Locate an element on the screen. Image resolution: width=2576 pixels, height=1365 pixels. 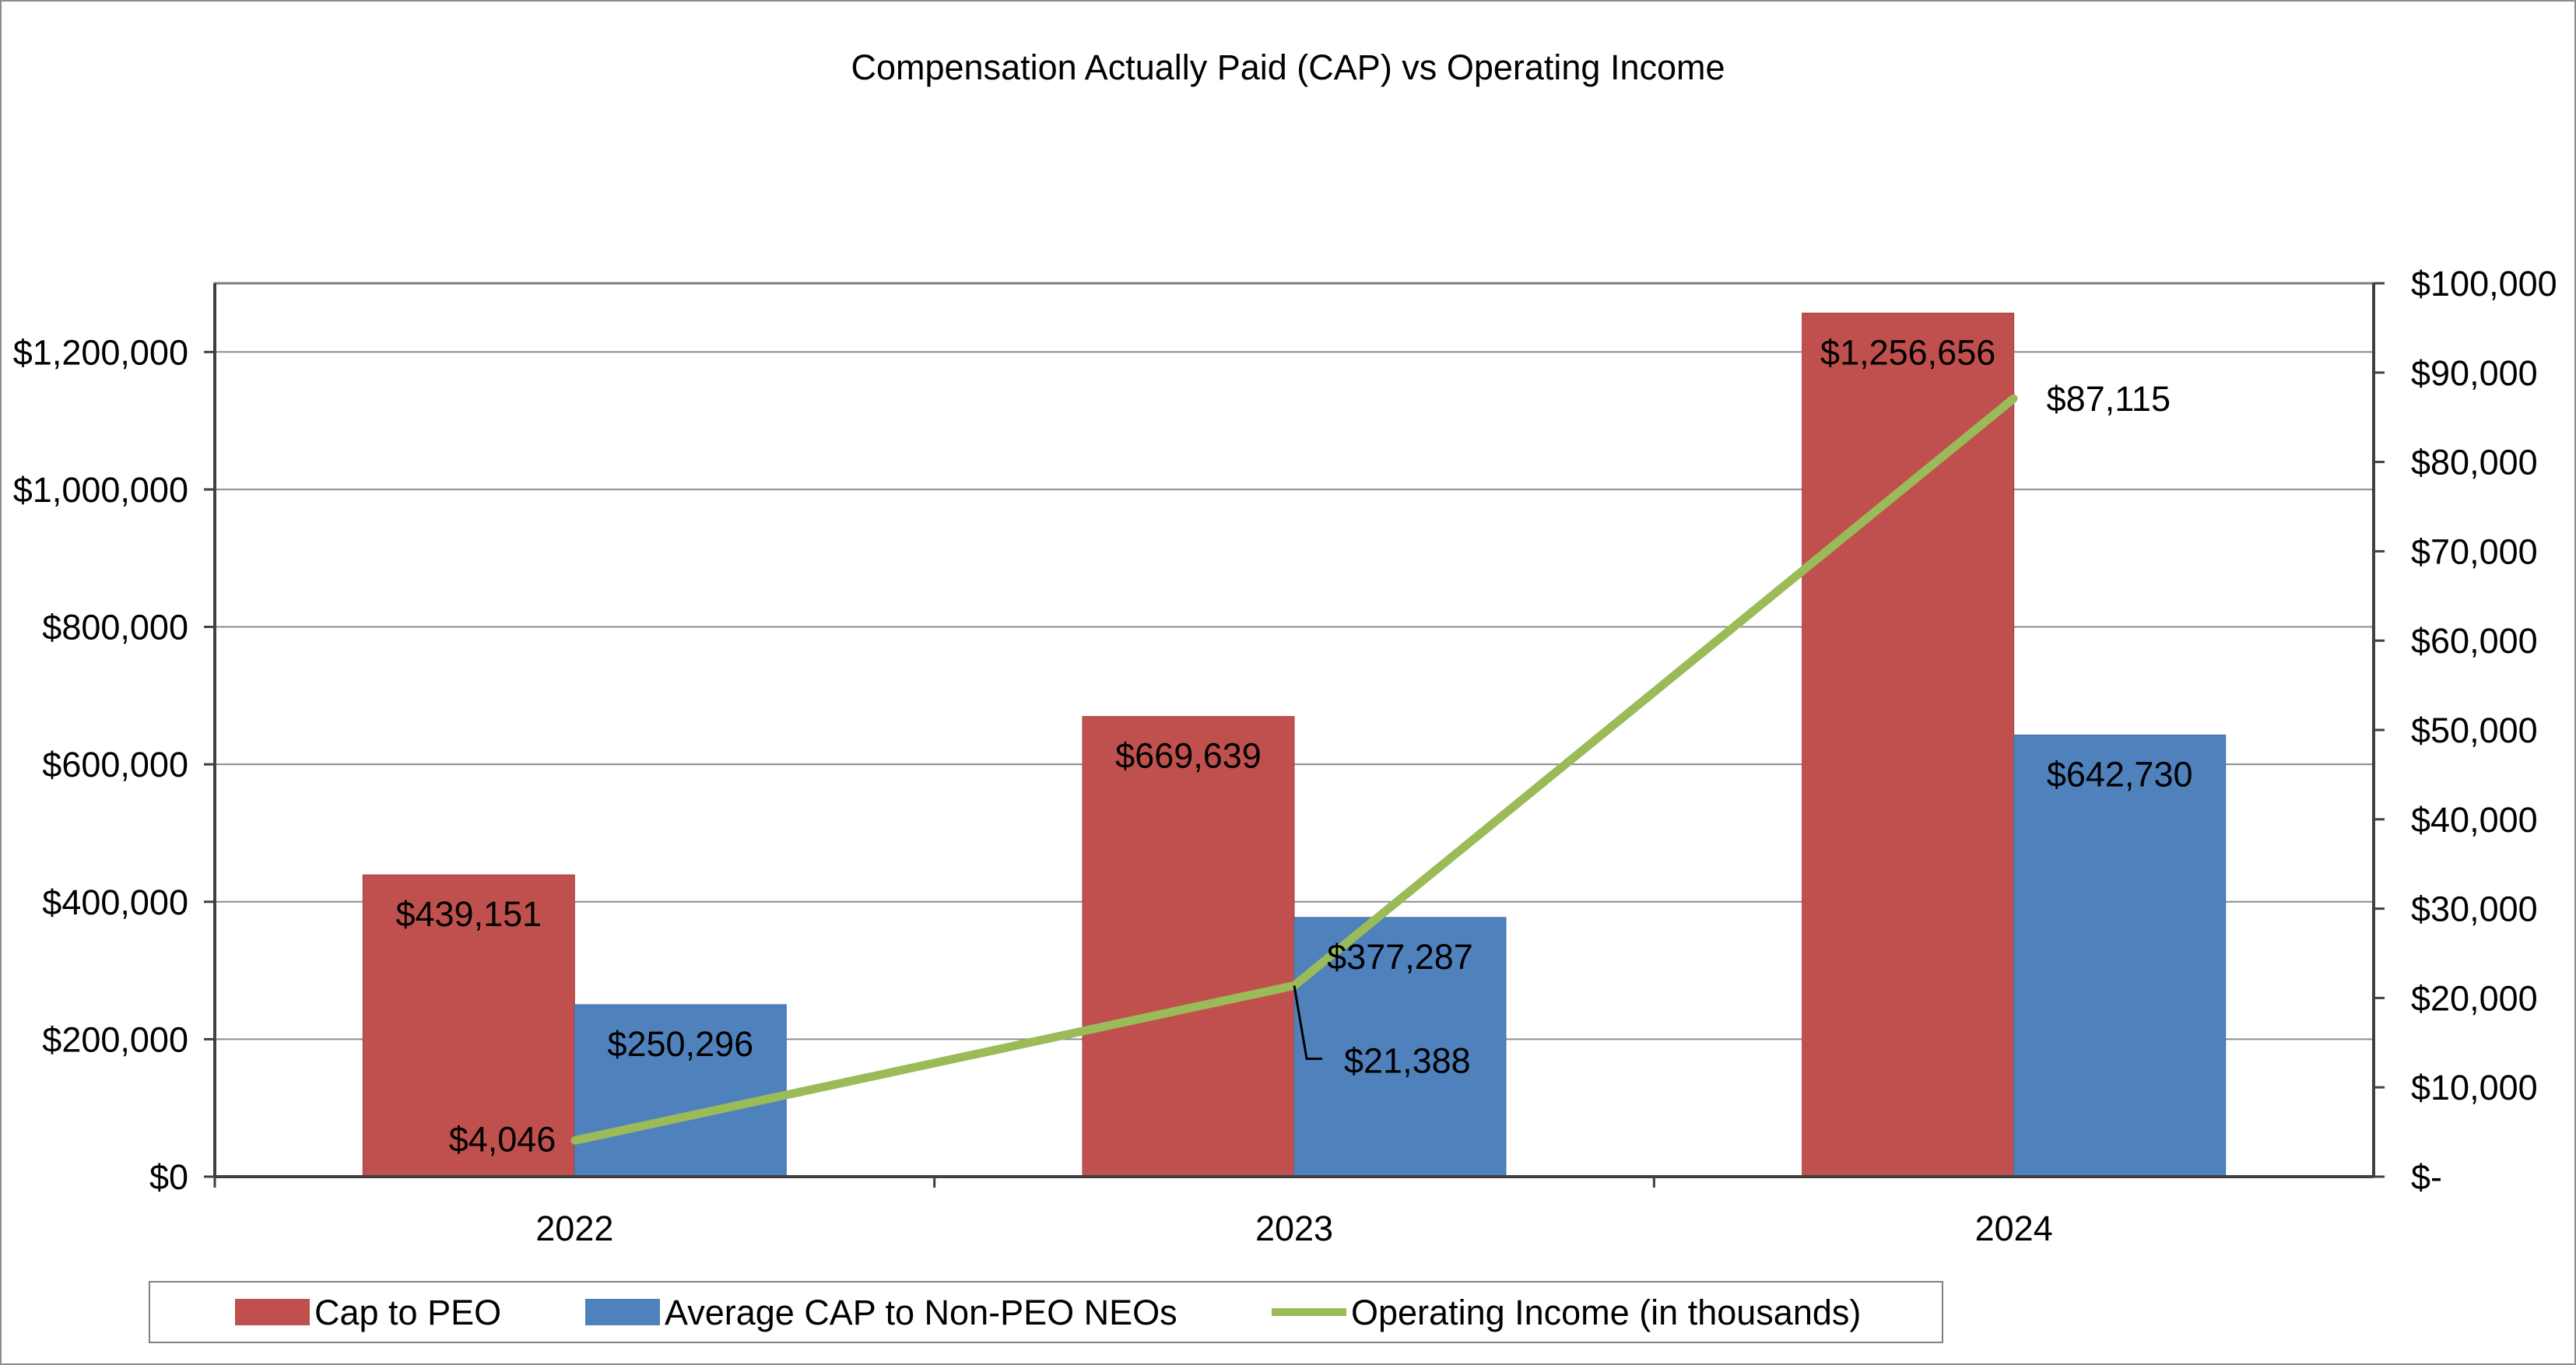
x-tick-label: 2023 is located at coordinates (1294, 1228).